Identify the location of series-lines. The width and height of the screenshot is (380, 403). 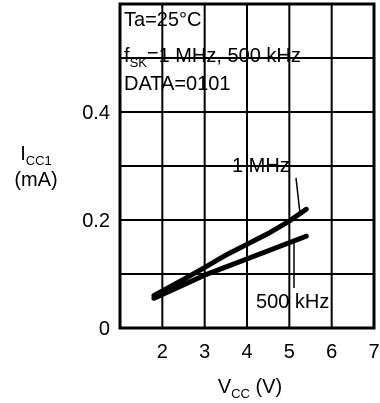
(230, 253).